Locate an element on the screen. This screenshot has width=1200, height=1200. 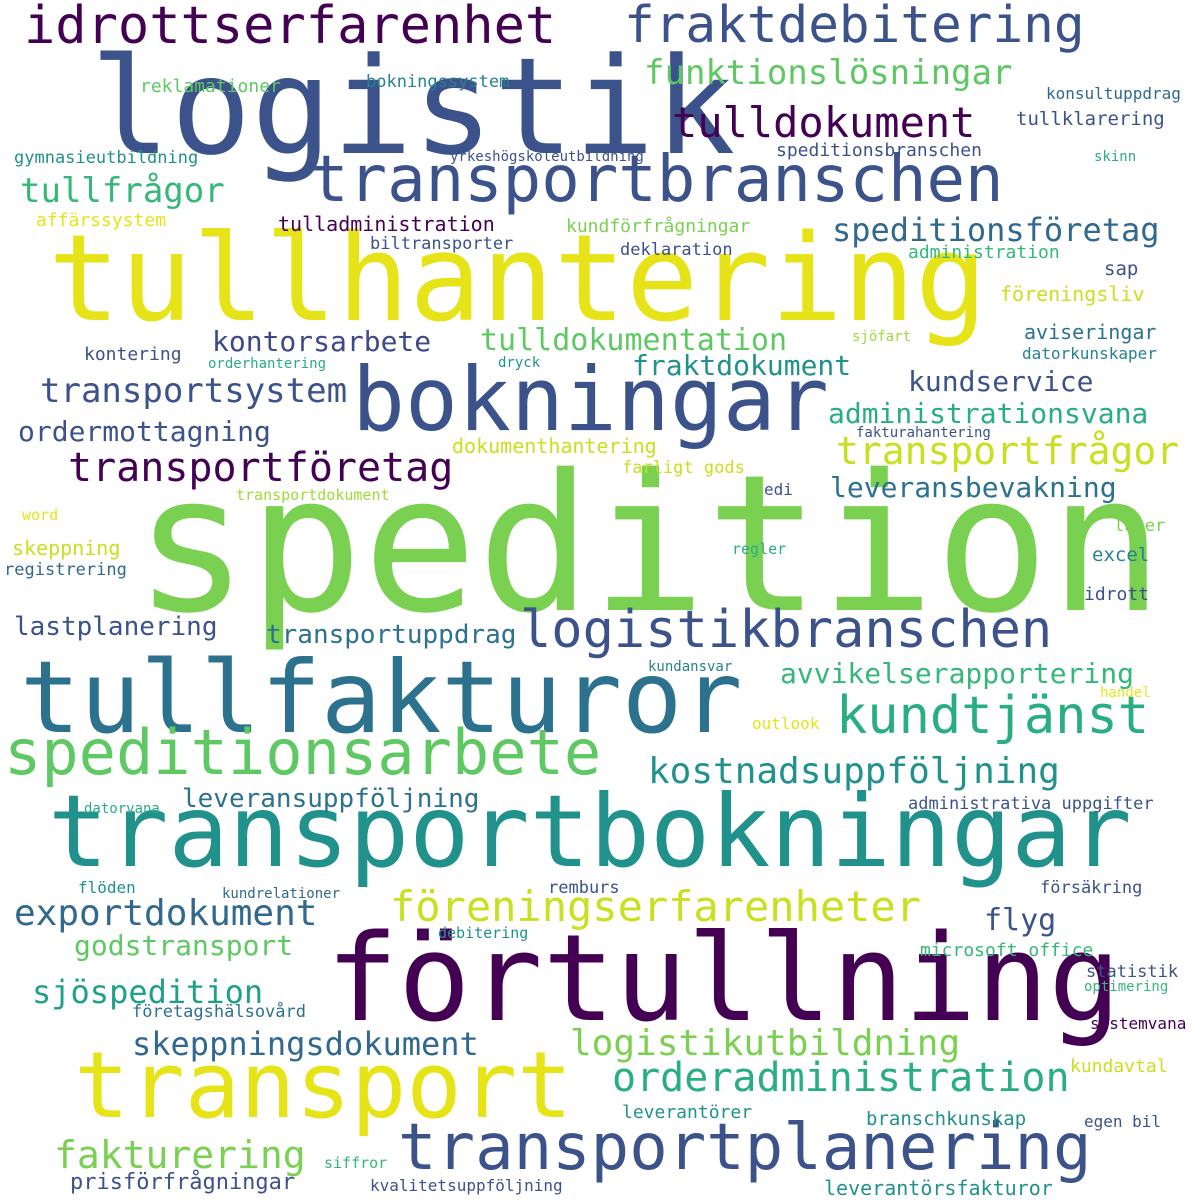
word: fakturering is located at coordinates (180, 1155).